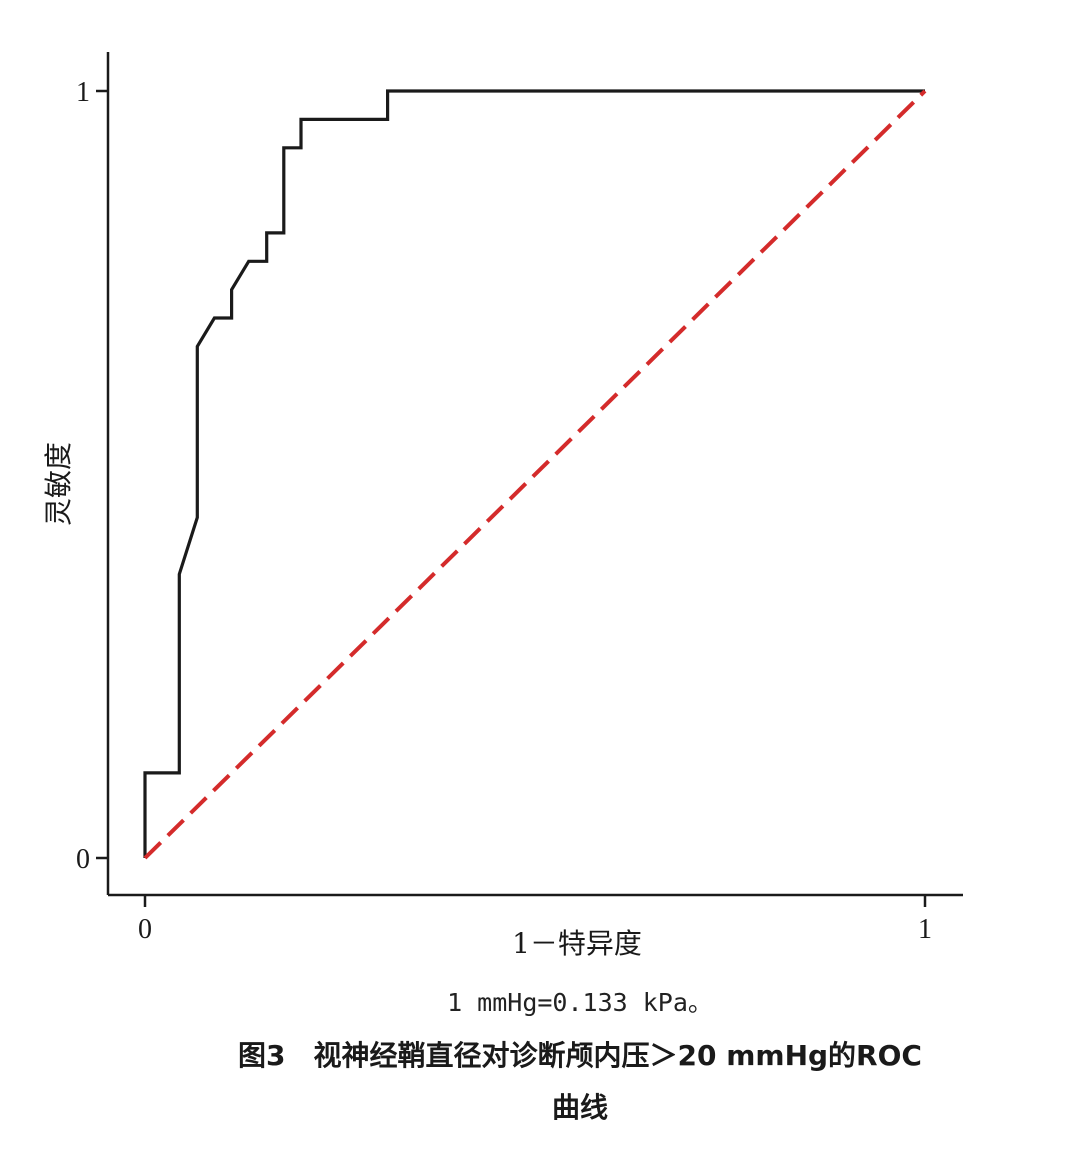  I want to click on y-axis-title: 灵敏度, so click(58, 484).